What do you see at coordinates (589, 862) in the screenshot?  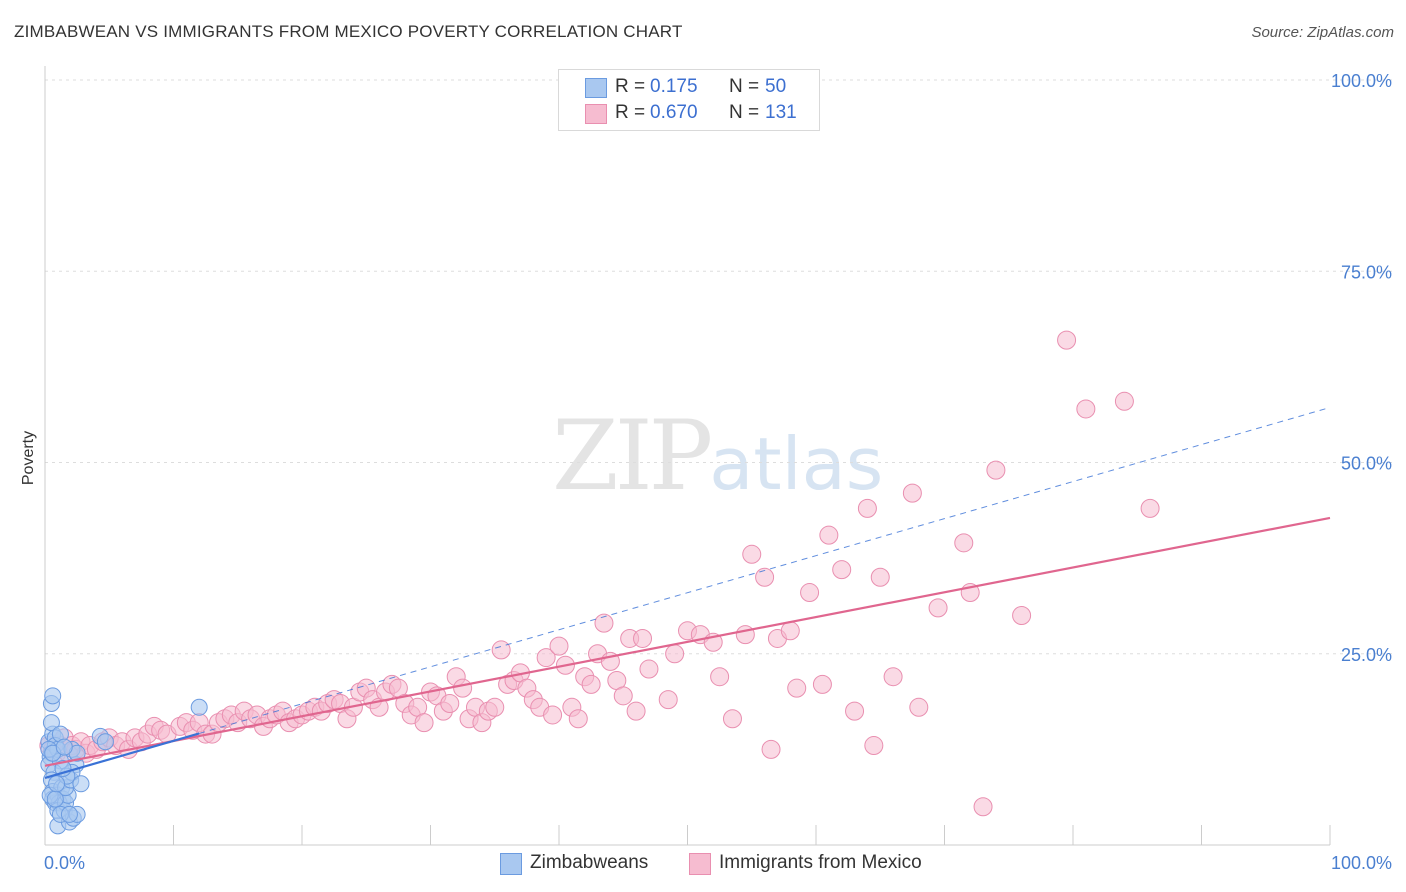 I see `bottom-legend-label: Zimbabweans` at bounding box center [589, 862].